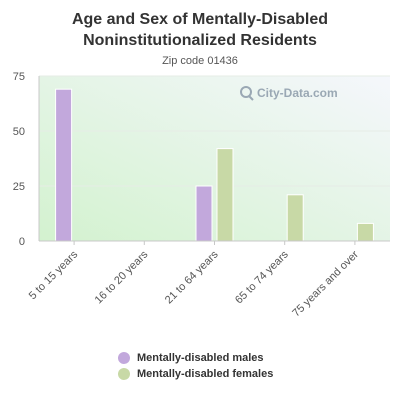 The image size is (400, 400). Describe the element at coordinates (19, 132) in the screenshot. I see `y-tick-label: 50` at that location.